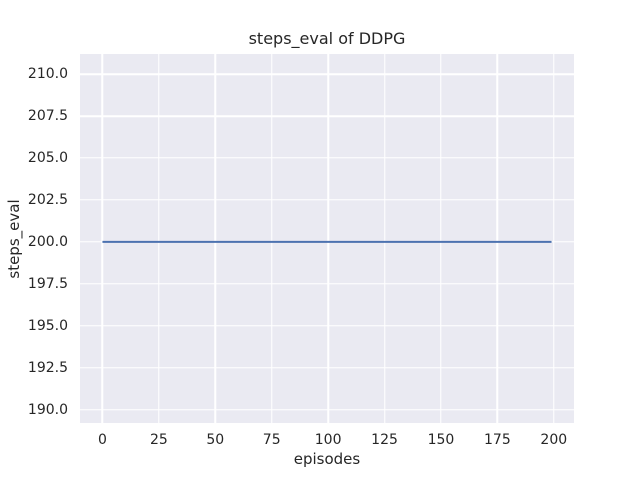  What do you see at coordinates (327, 38) in the screenshot?
I see `chart-title: steps_eval of DDPG` at bounding box center [327, 38].